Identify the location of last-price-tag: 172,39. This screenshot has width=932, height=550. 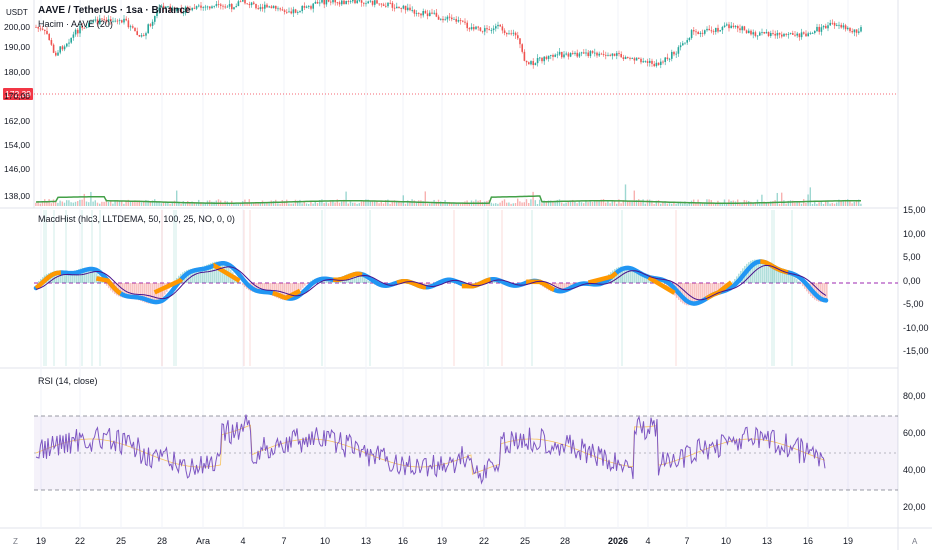
(18, 94).